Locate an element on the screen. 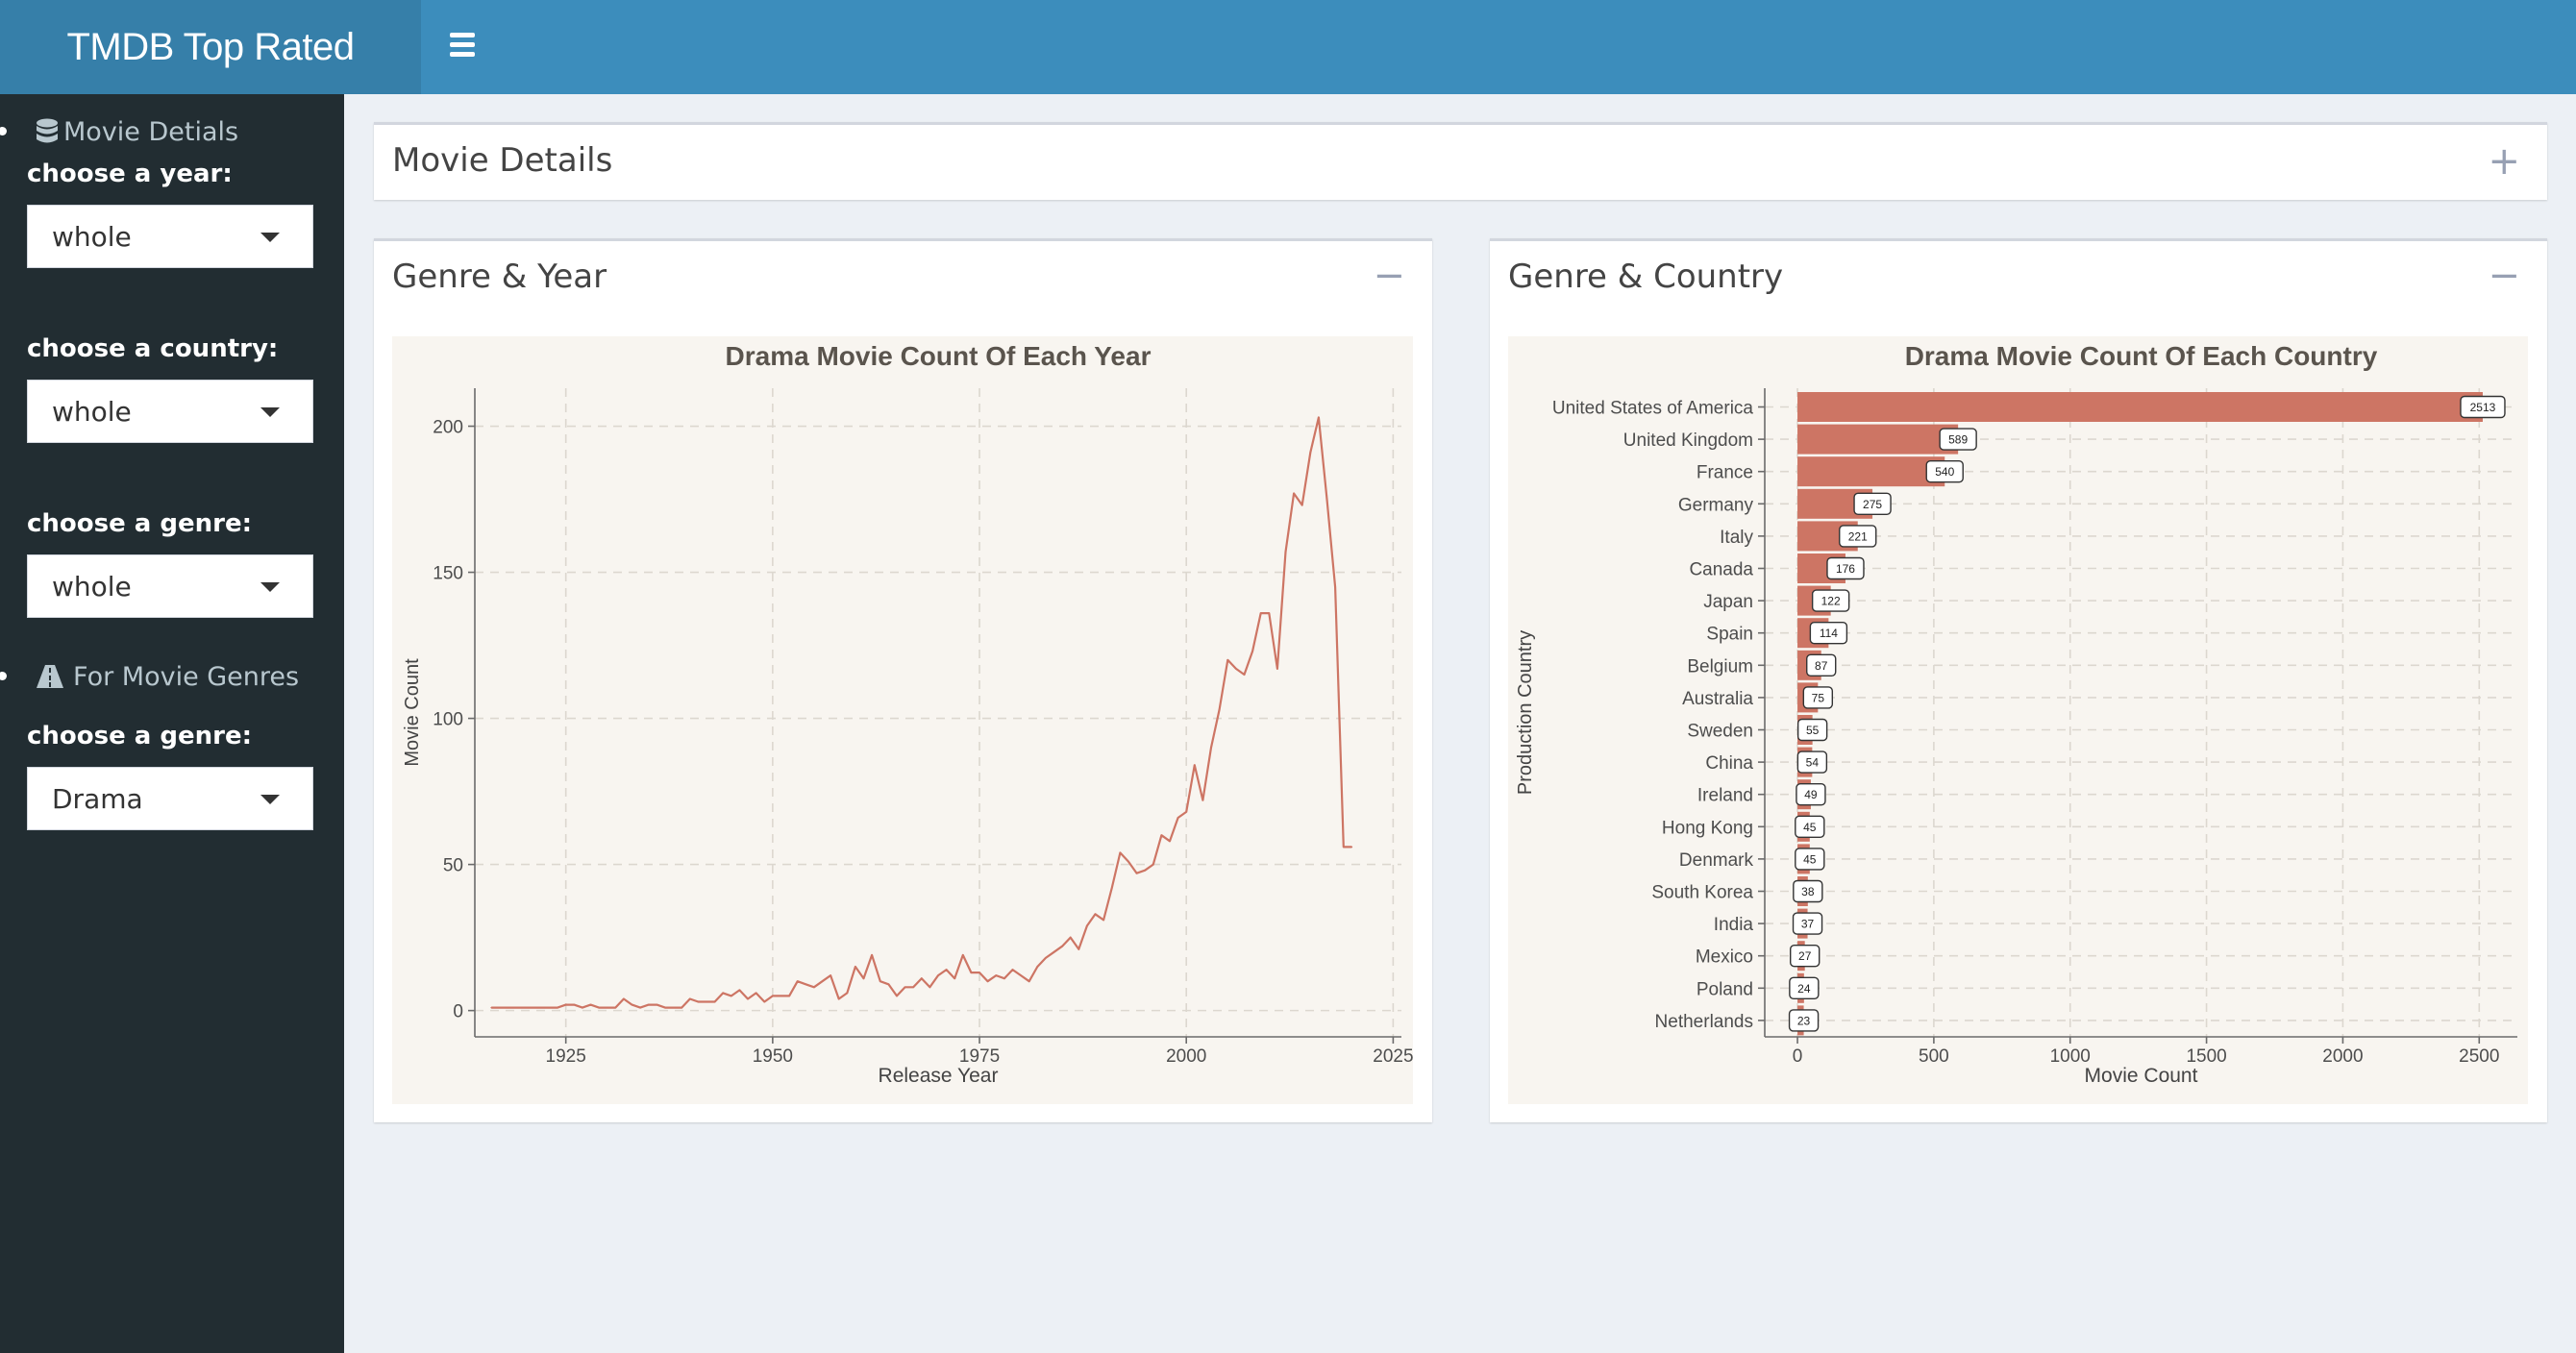  y-tick-label: Netherlands is located at coordinates (1704, 1022).